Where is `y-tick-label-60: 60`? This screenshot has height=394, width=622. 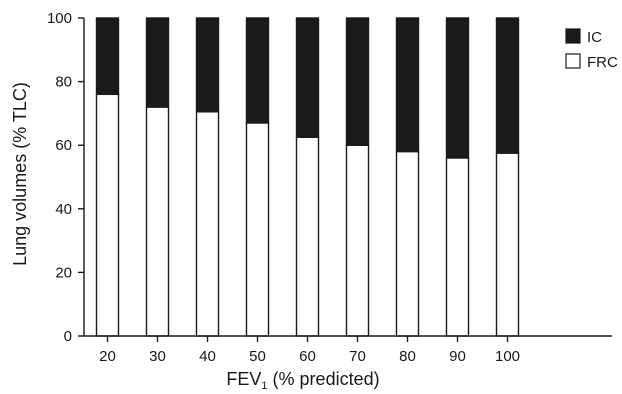 y-tick-label-60: 60 is located at coordinates (63, 145).